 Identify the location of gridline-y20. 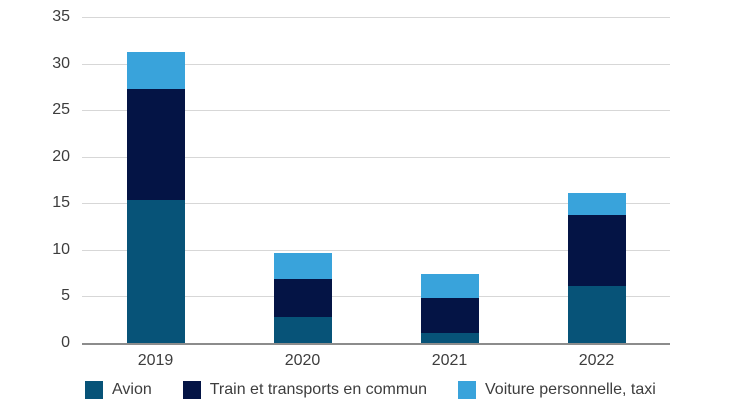
(376, 157).